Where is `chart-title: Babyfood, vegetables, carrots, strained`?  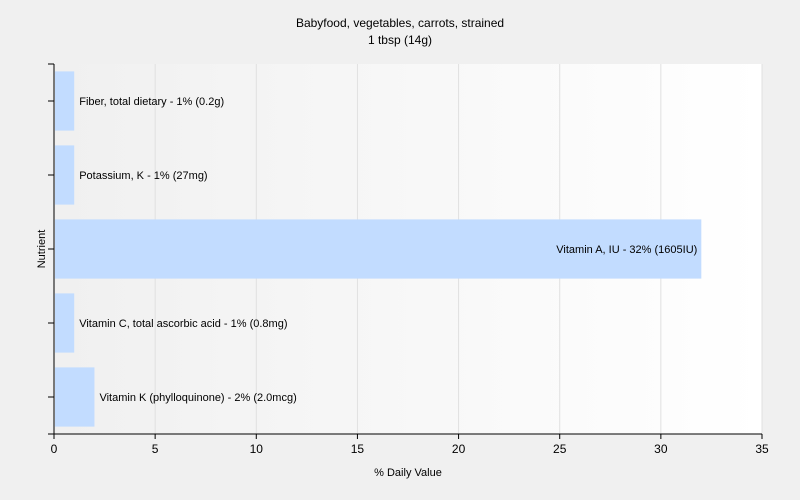
chart-title: Babyfood, vegetables, carrots, strained is located at coordinates (400, 23).